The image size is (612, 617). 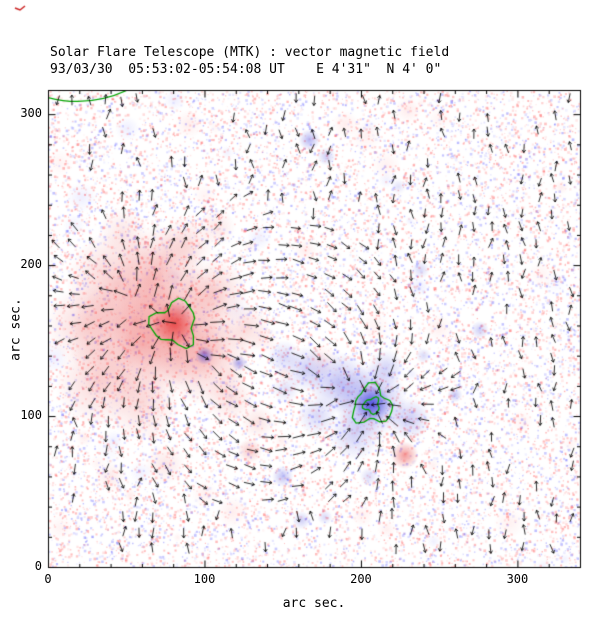 What do you see at coordinates (31, 415) in the screenshot?
I see `y-tick-label: 100` at bounding box center [31, 415].